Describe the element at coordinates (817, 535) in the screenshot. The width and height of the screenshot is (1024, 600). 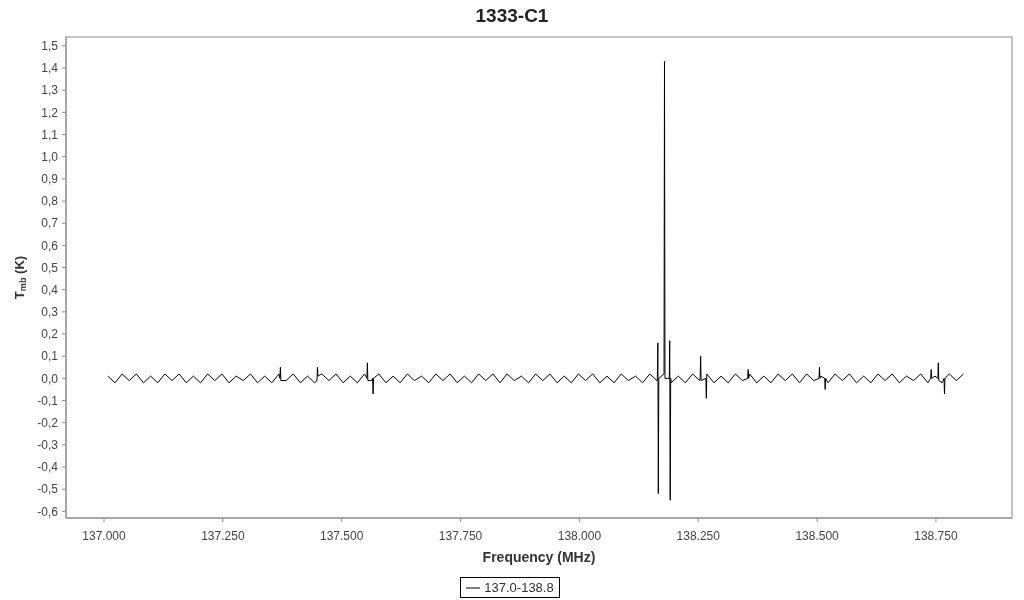
I see `x-tick-label: 138.500` at that location.